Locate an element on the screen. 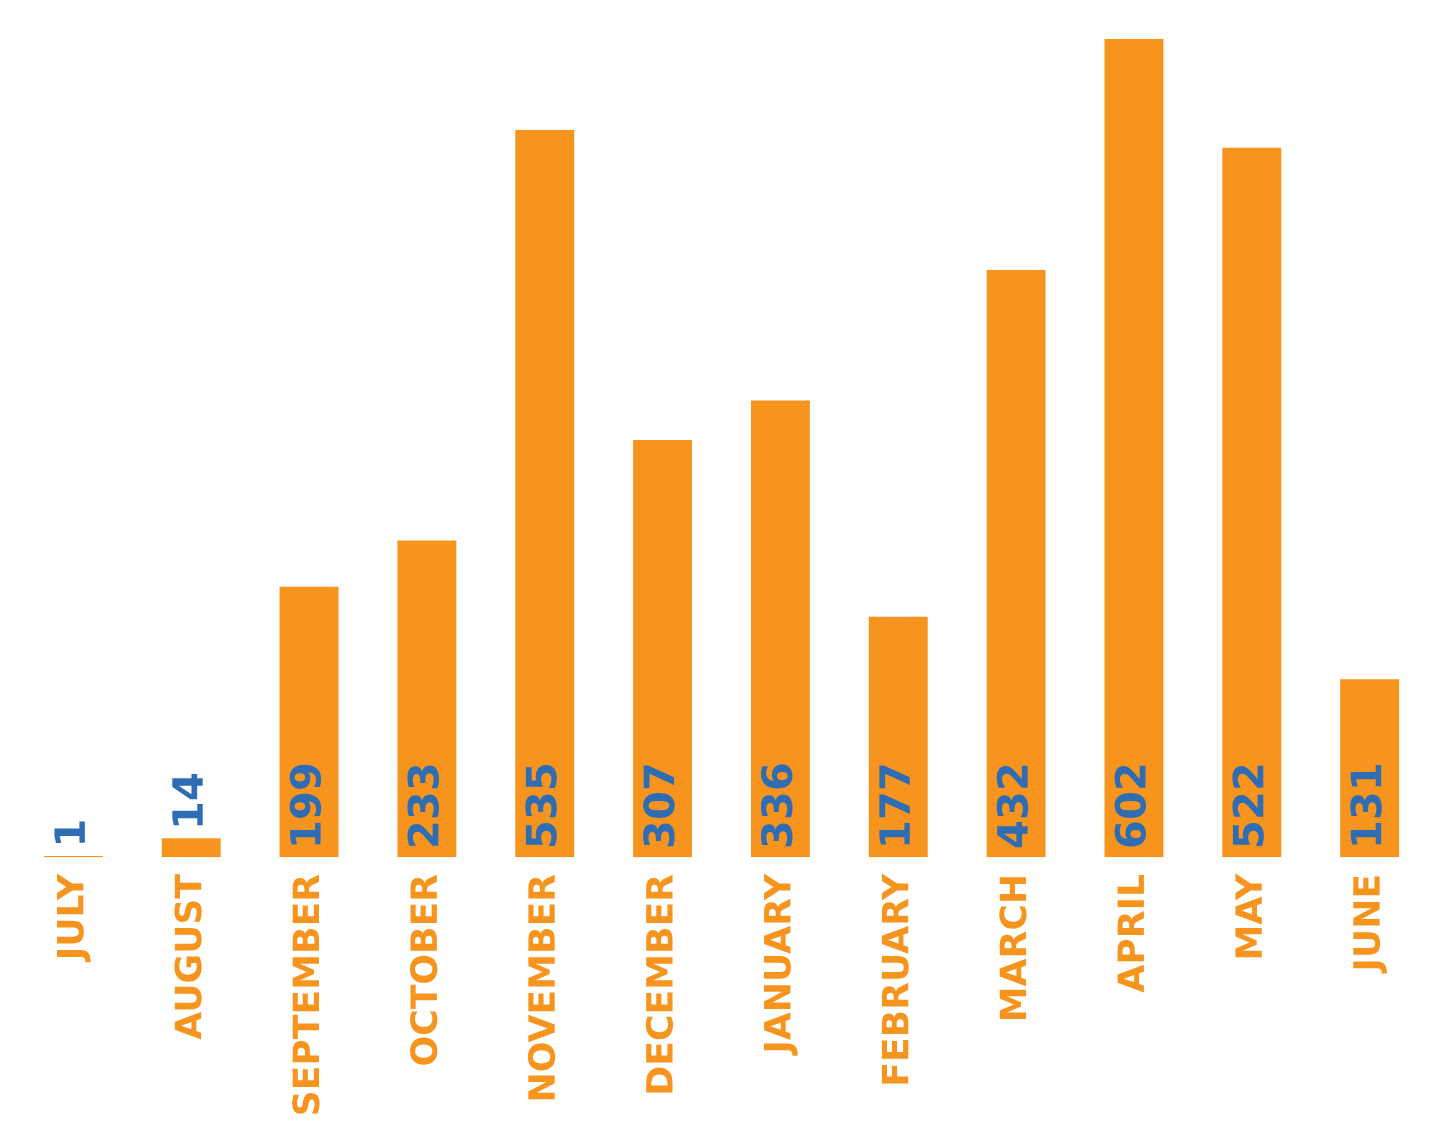 This screenshot has width=1443, height=1128. data-label: 307 is located at coordinates (659, 806).